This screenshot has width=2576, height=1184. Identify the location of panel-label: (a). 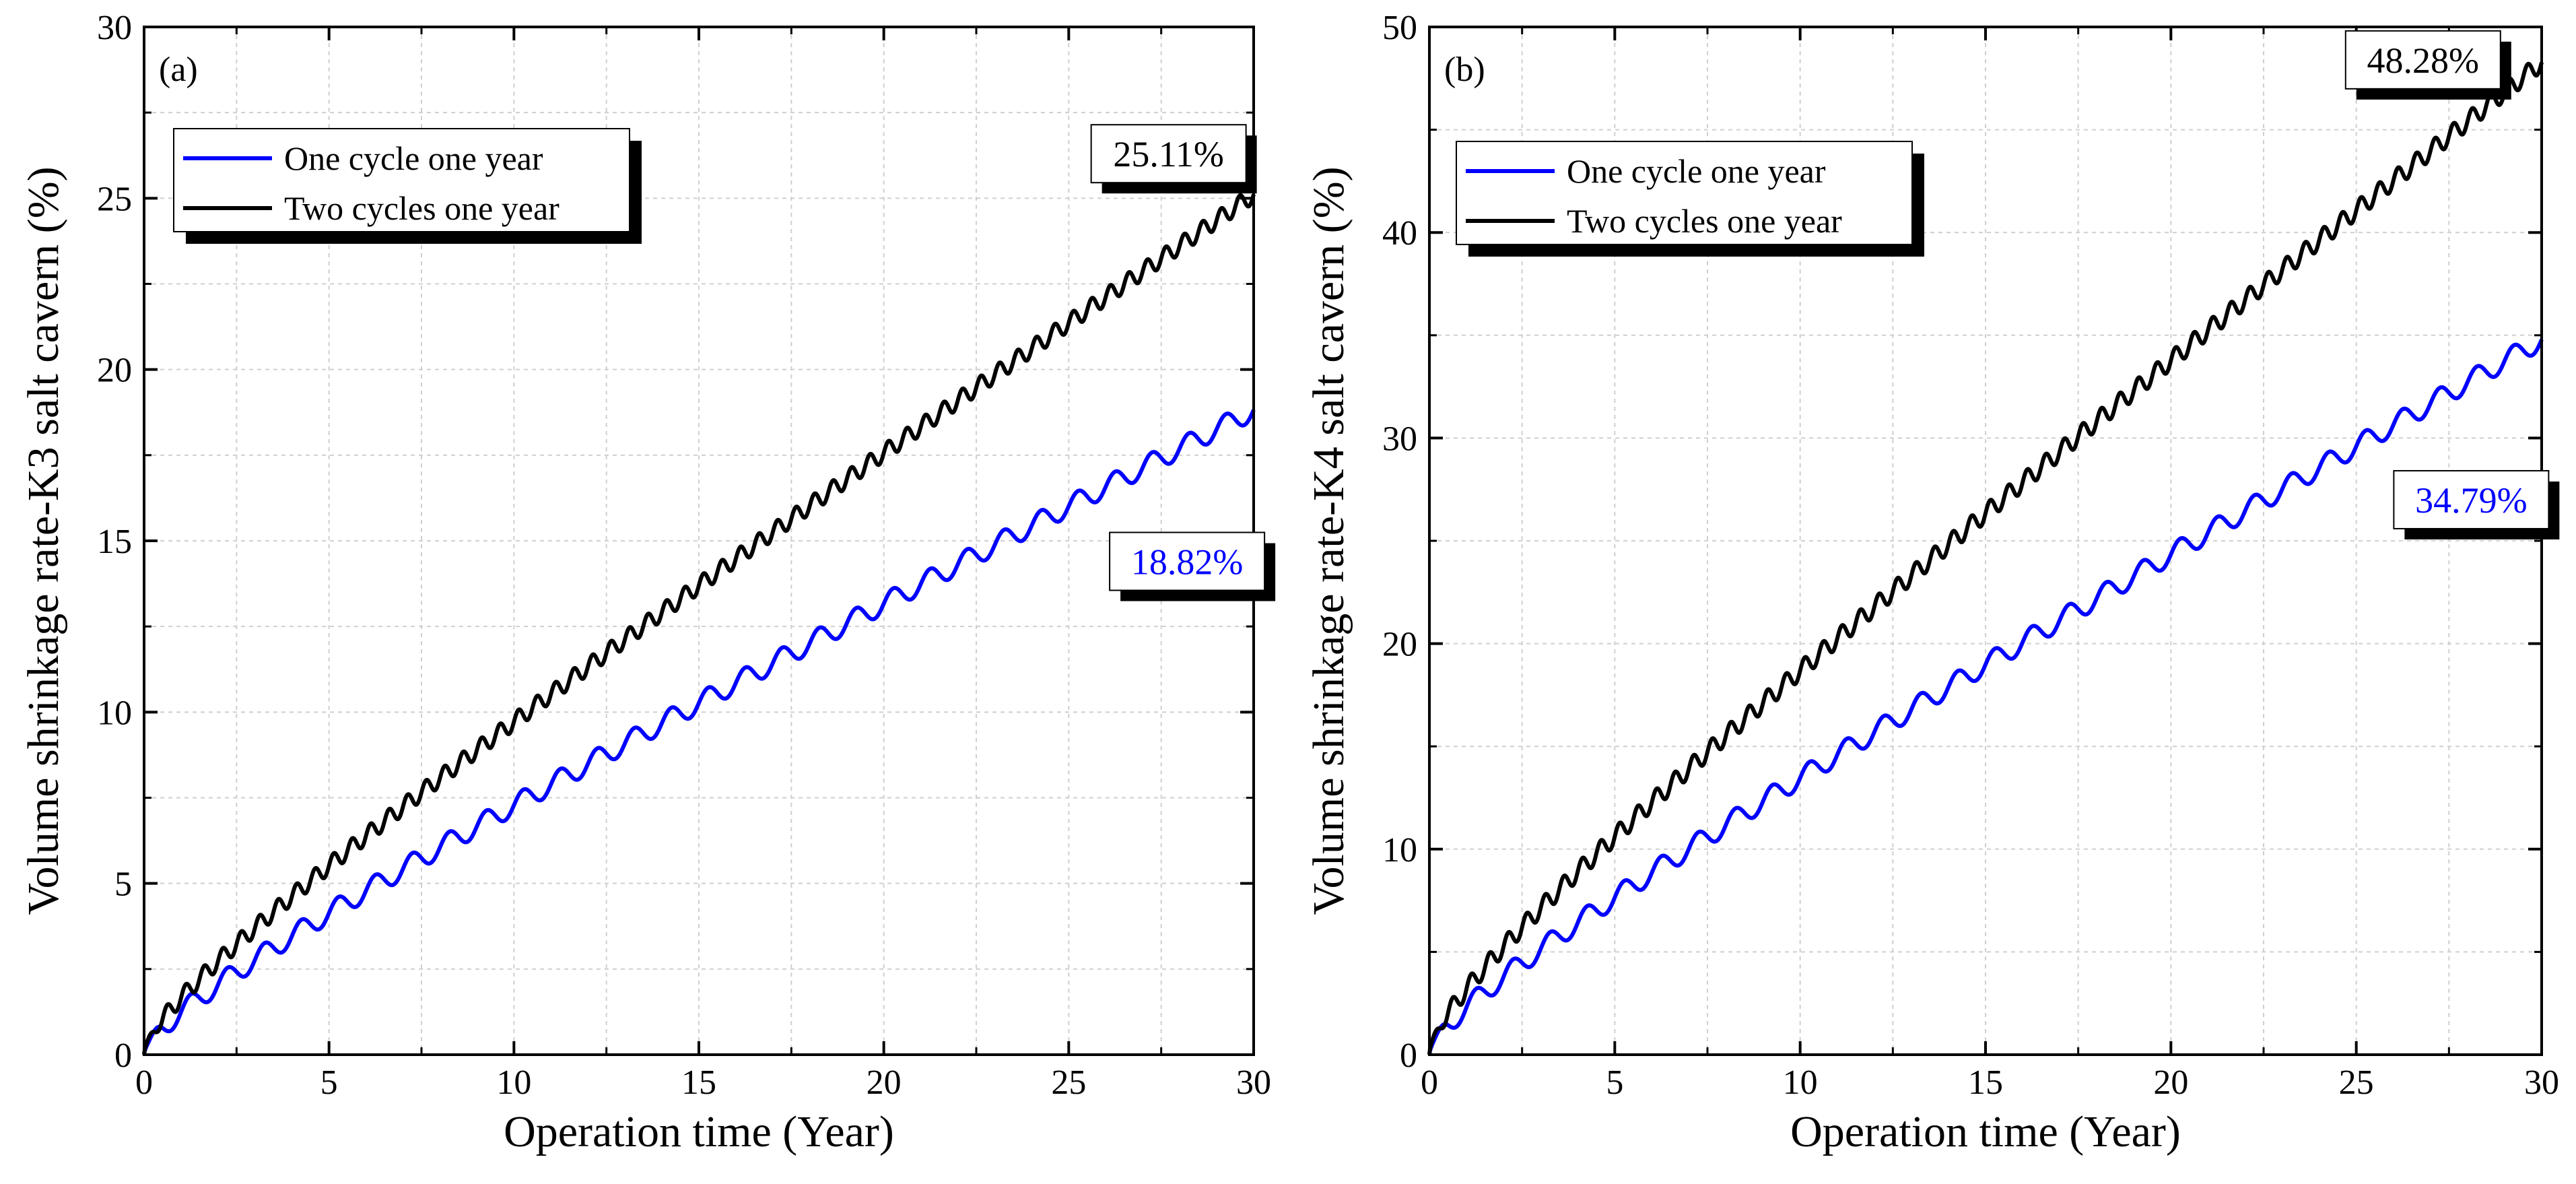
(178, 70).